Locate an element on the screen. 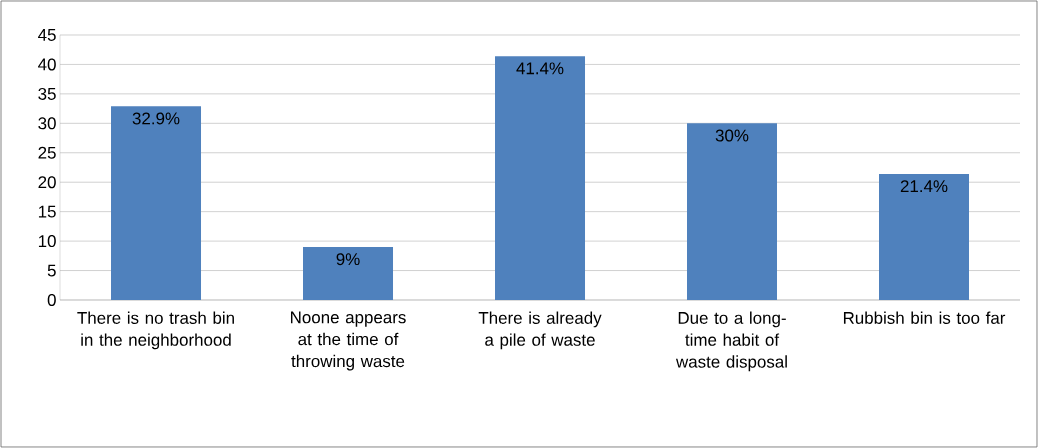 This screenshot has height=448, width=1038. y-tick-label: 20 is located at coordinates (47, 182).